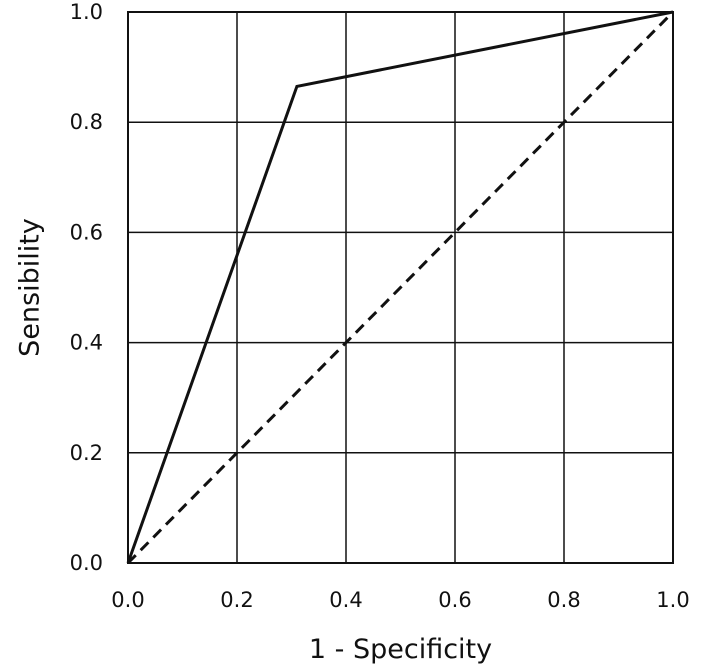 The image size is (712, 671). I want to click on x-tick-label: 1.0, so click(672, 600).